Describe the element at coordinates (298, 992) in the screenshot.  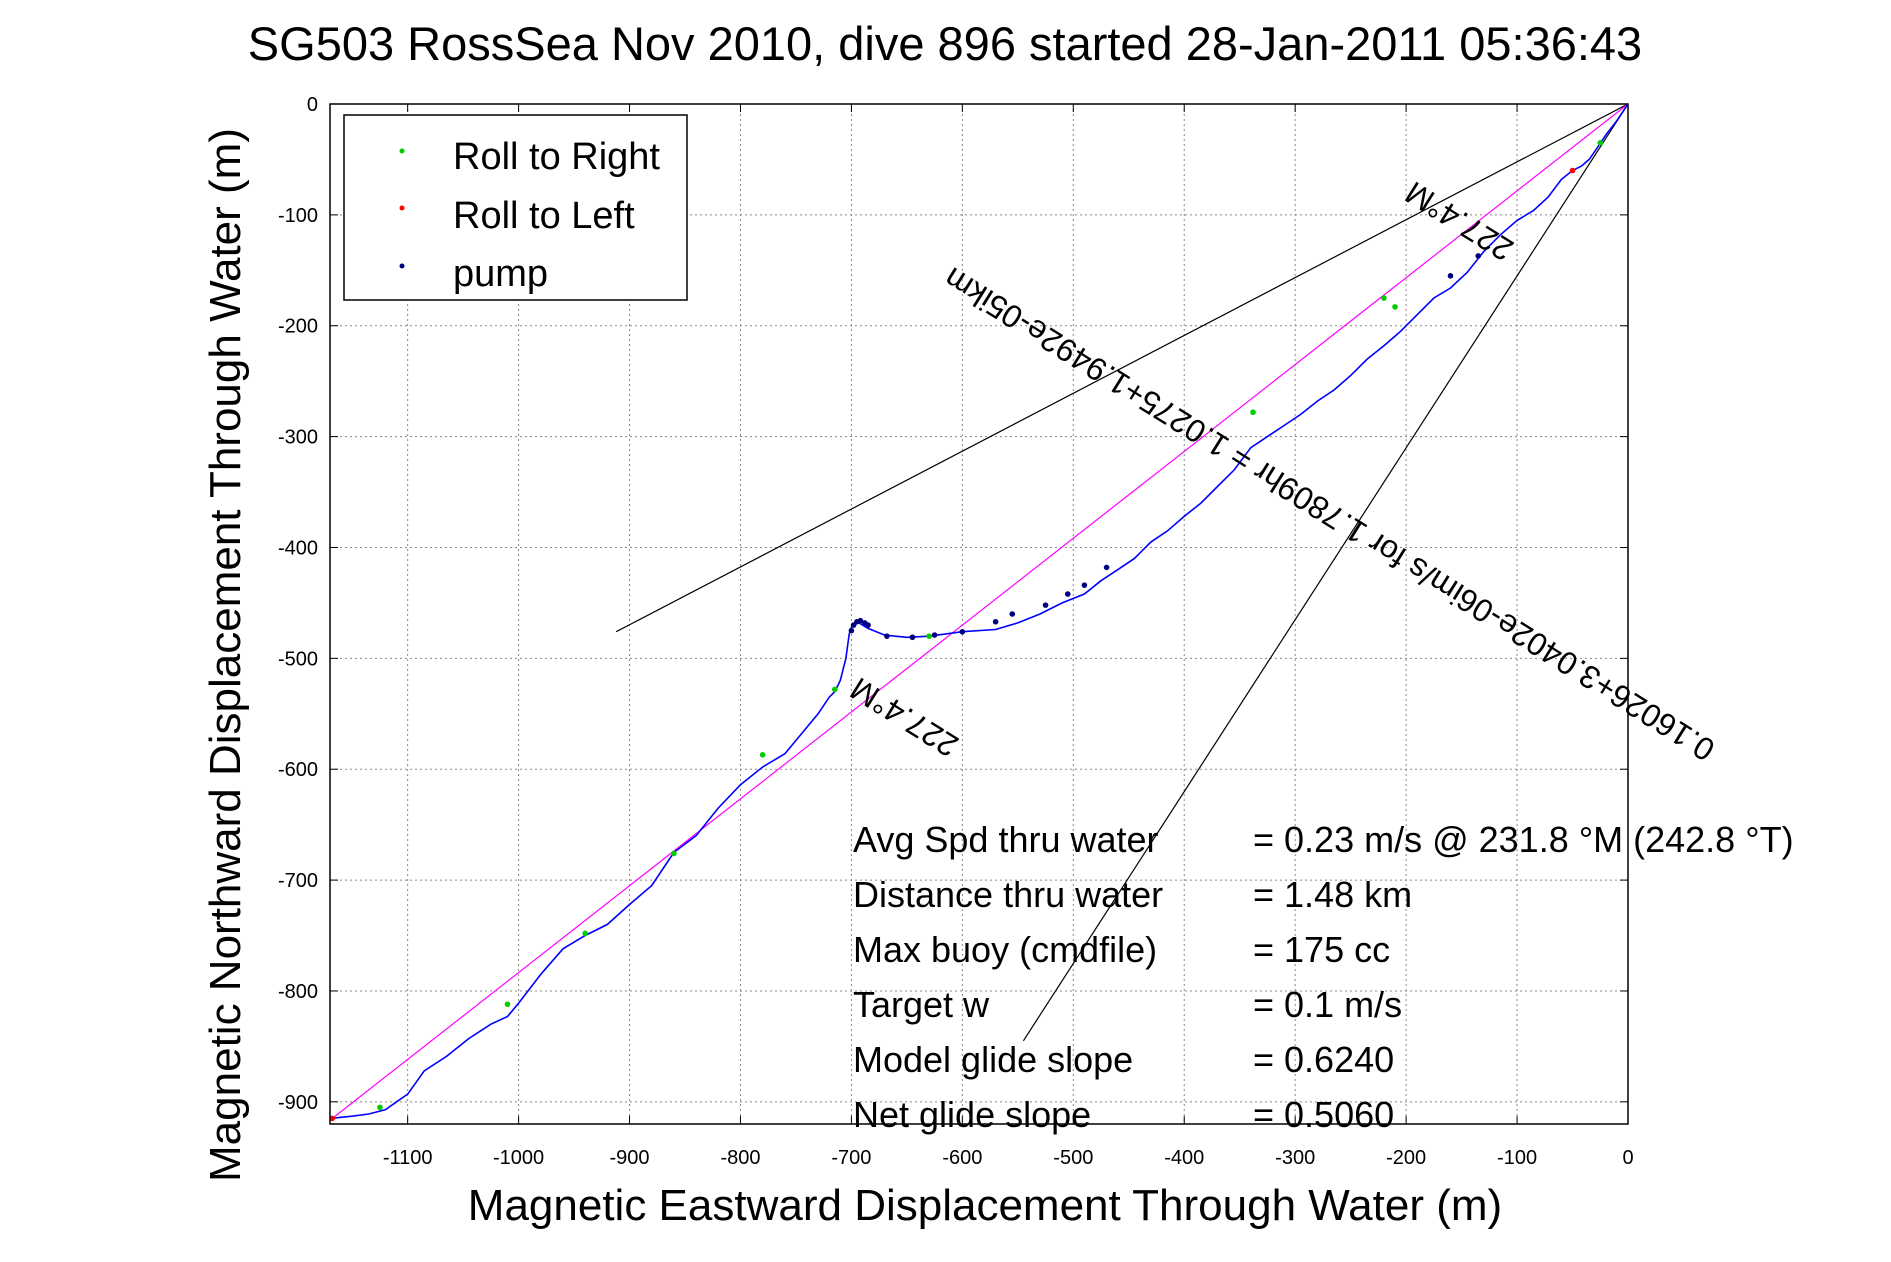
I see `y-tick-label: -800` at that location.